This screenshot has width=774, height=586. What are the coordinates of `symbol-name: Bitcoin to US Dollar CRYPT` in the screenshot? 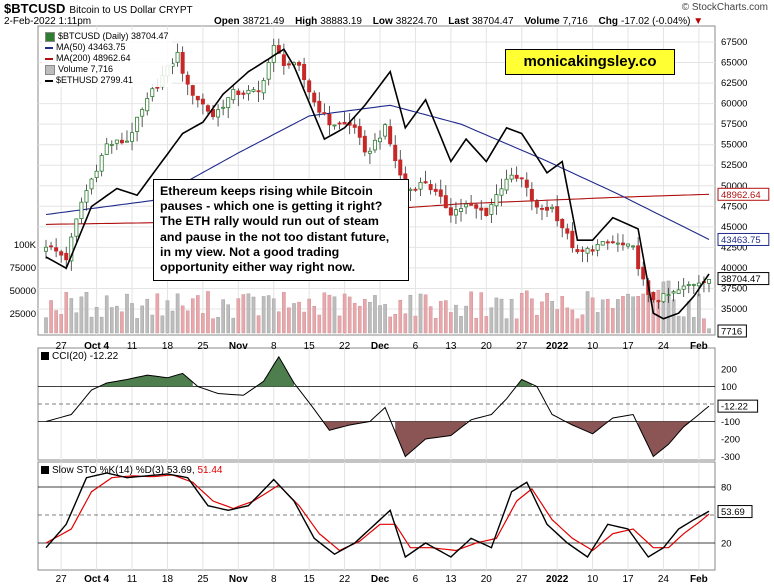 It's located at (131, 10).